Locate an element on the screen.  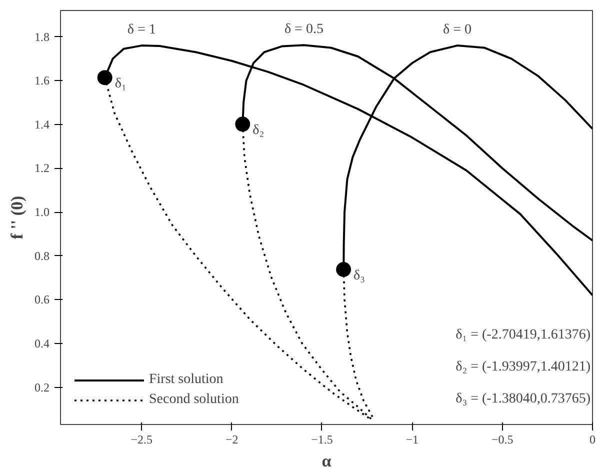
x-tick-label: −2.5 is located at coordinates (141, 439).